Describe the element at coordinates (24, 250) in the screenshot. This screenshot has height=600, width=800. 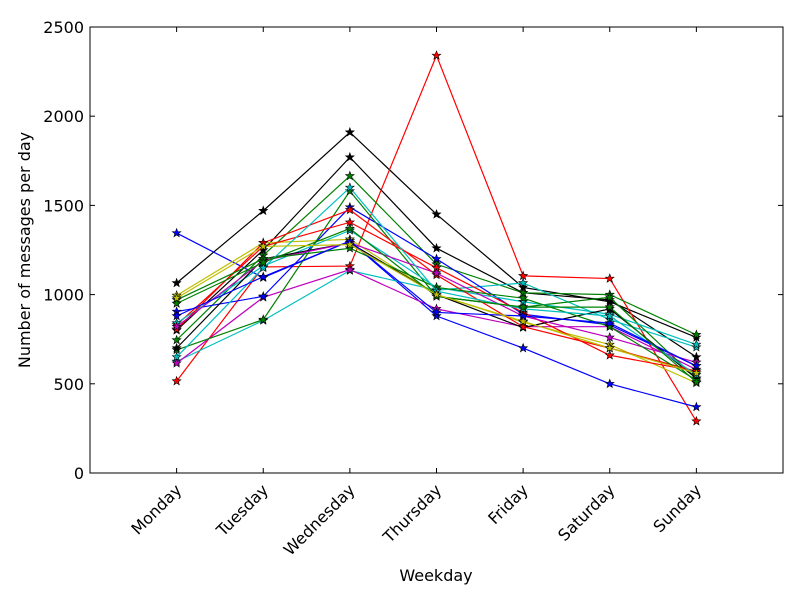
I see `y-axis-title: Number of messages per day` at that location.